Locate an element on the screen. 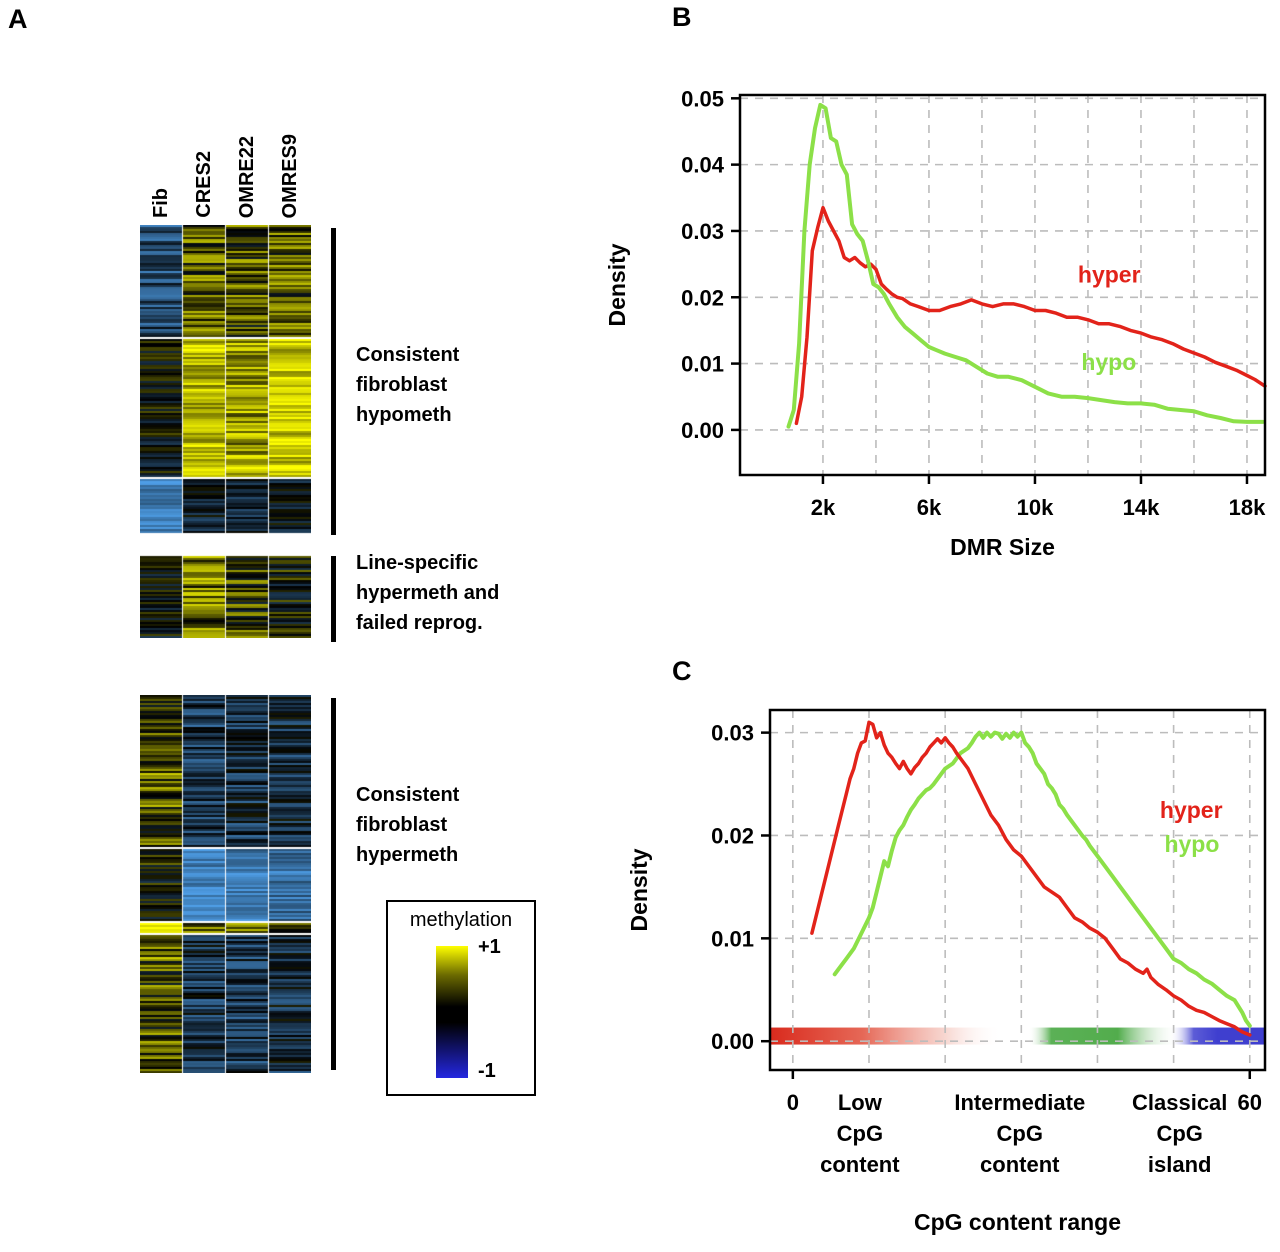 This screenshot has width=1280, height=1252. x-group-label: Intermediate CpG content is located at coordinates (1019, 1133).